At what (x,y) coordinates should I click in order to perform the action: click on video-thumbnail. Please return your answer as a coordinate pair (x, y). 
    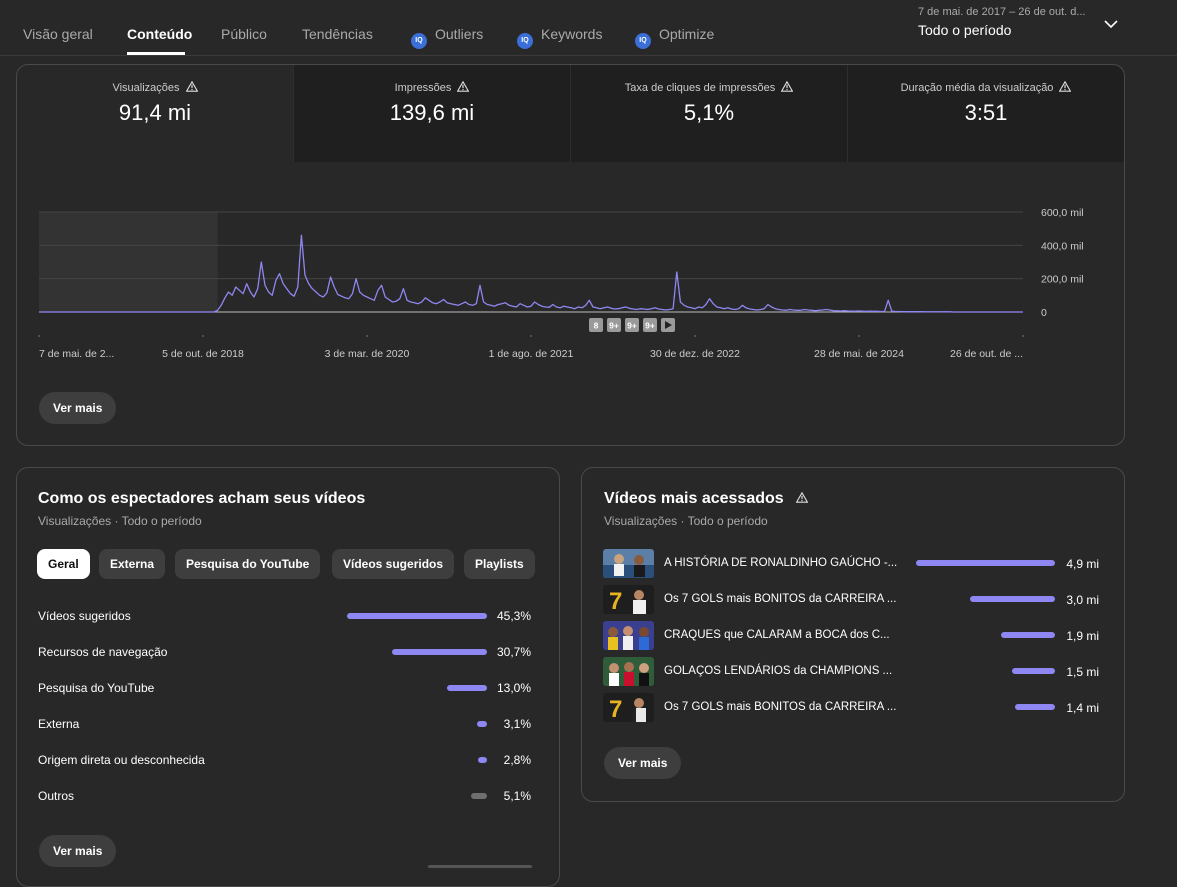
    Looking at the image, I should click on (628, 563).